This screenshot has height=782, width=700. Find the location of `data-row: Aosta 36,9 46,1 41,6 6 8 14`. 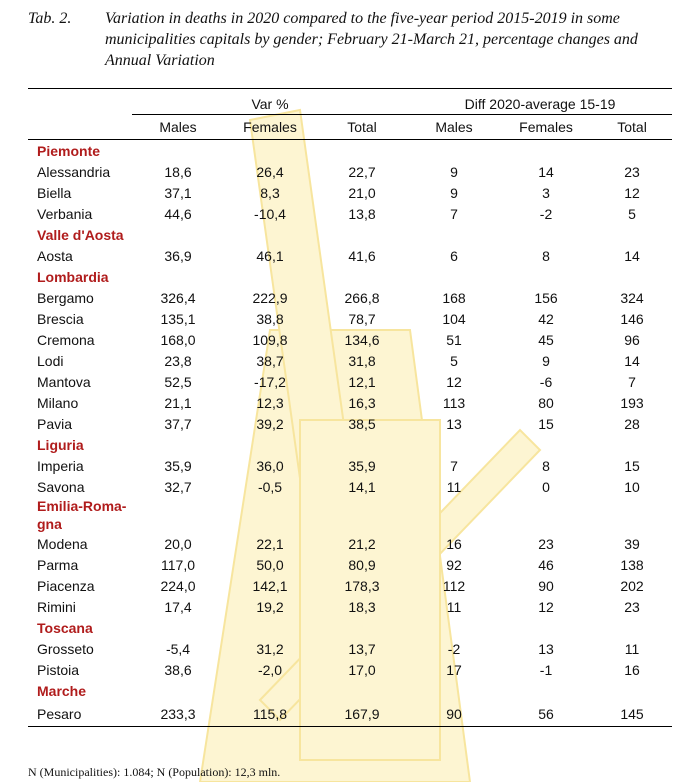

data-row: Aosta 36,9 46,1 41,6 6 8 14 is located at coordinates (350, 255).